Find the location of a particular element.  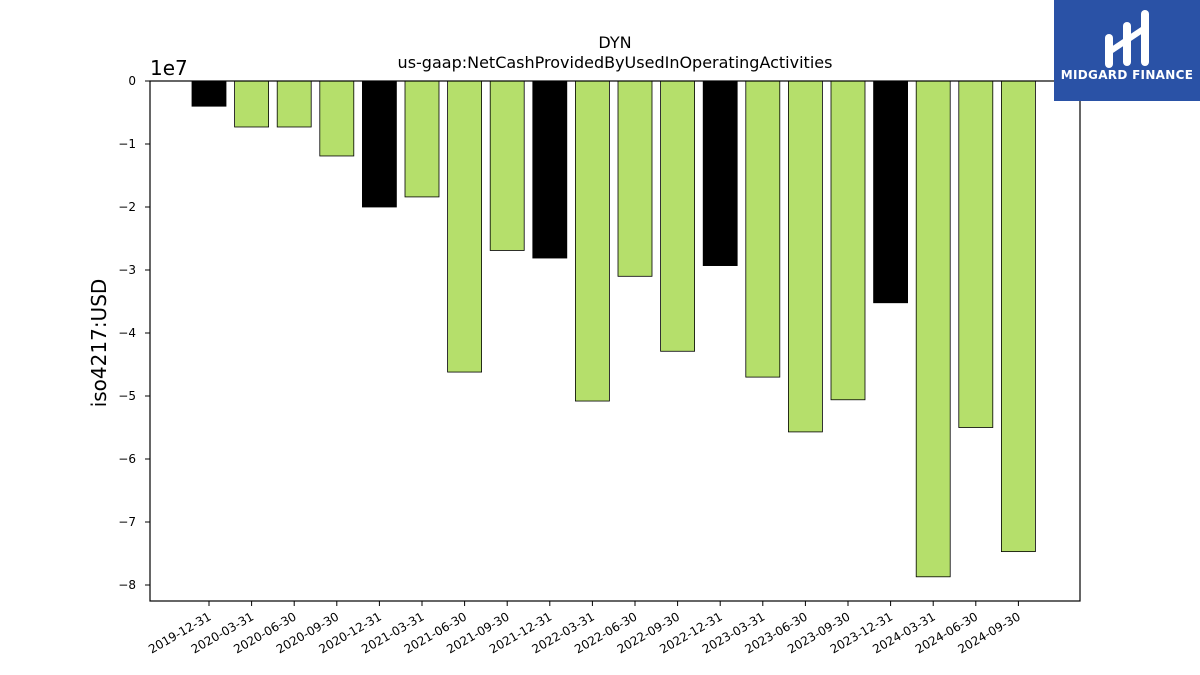

logo-text: MIDGARD FINANCE is located at coordinates (1127, 75).